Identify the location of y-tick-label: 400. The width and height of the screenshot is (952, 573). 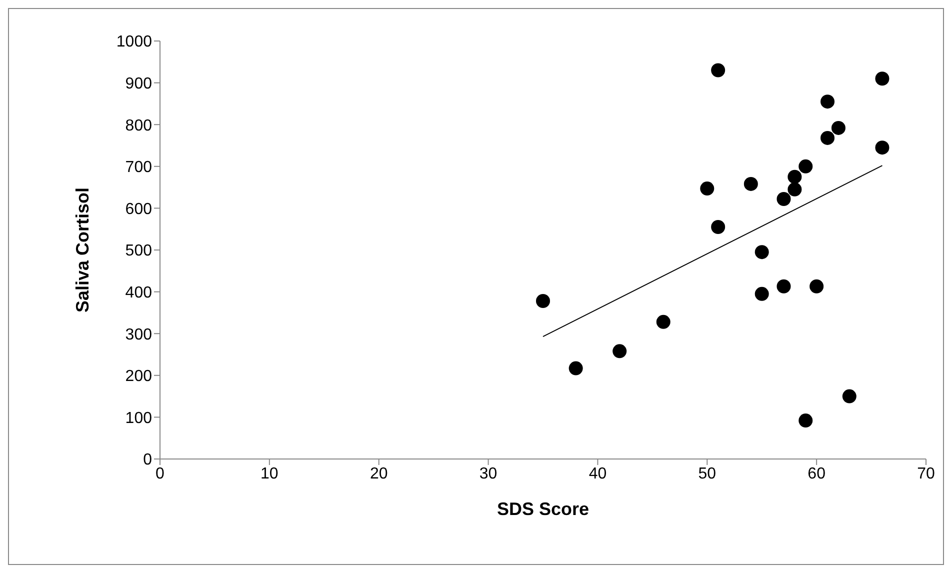
(138, 293).